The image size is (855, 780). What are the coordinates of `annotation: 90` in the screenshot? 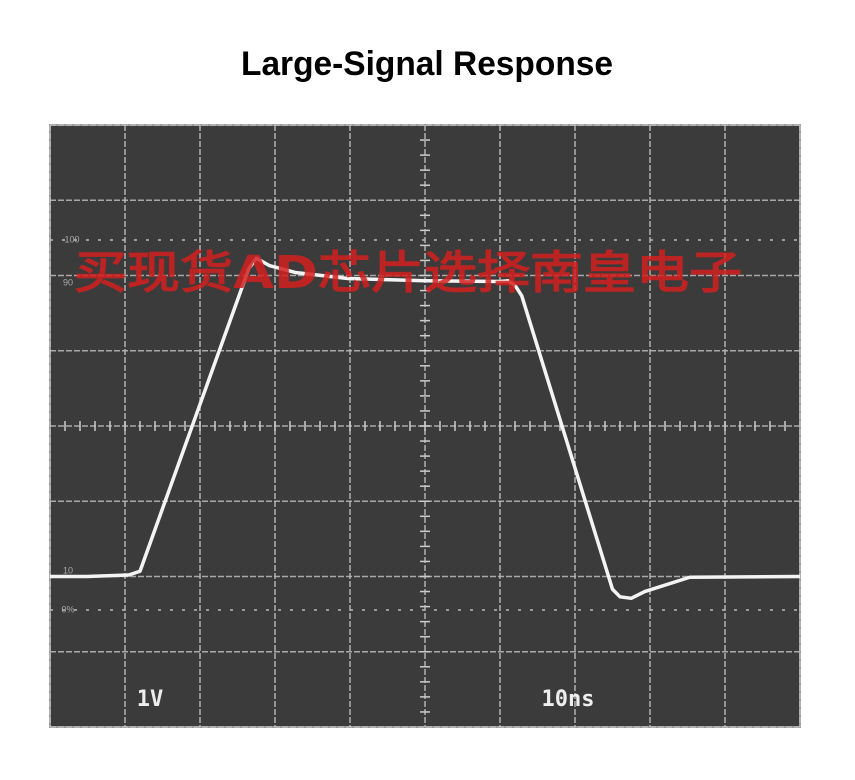 It's located at (68, 282).